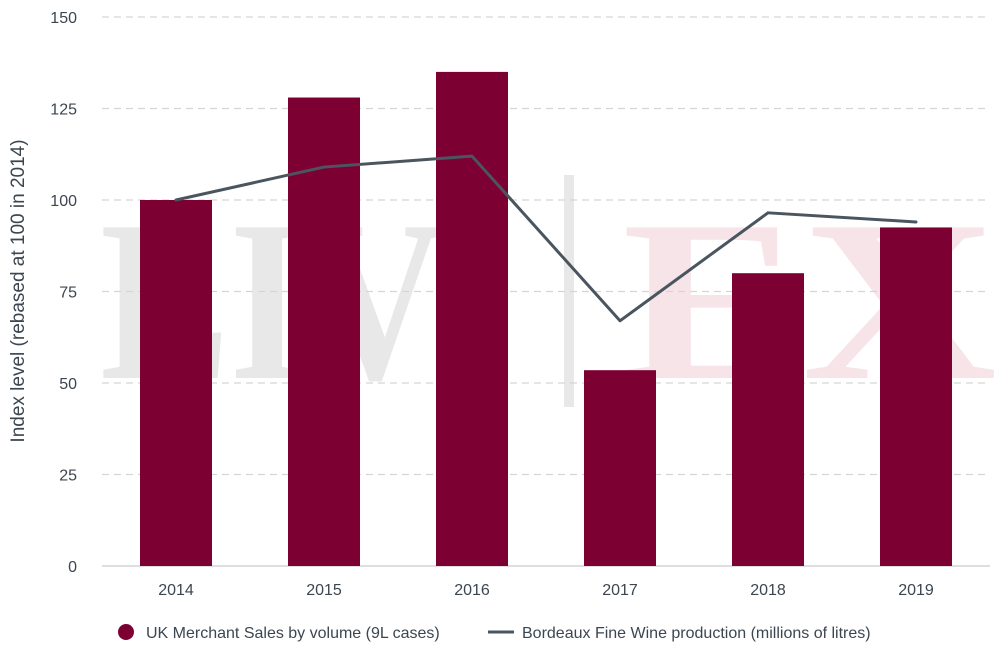  Describe the element at coordinates (176, 383) in the screenshot. I see `bar-2014` at that location.